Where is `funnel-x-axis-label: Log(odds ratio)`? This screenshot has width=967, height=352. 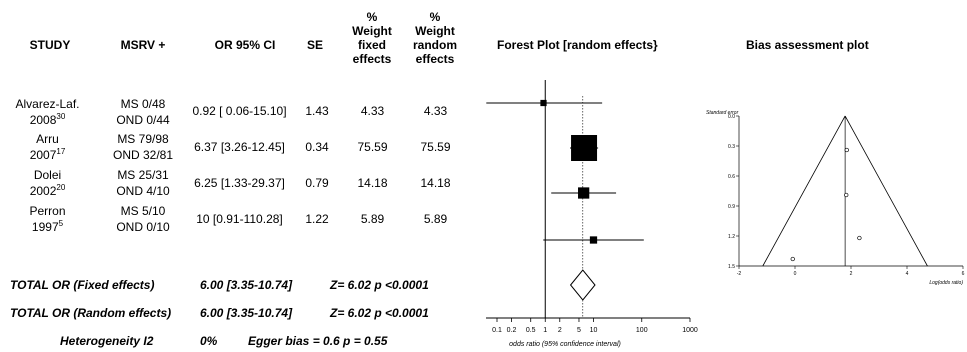
funnel-x-axis-label: Log(odds ratio) is located at coordinates (946, 283).